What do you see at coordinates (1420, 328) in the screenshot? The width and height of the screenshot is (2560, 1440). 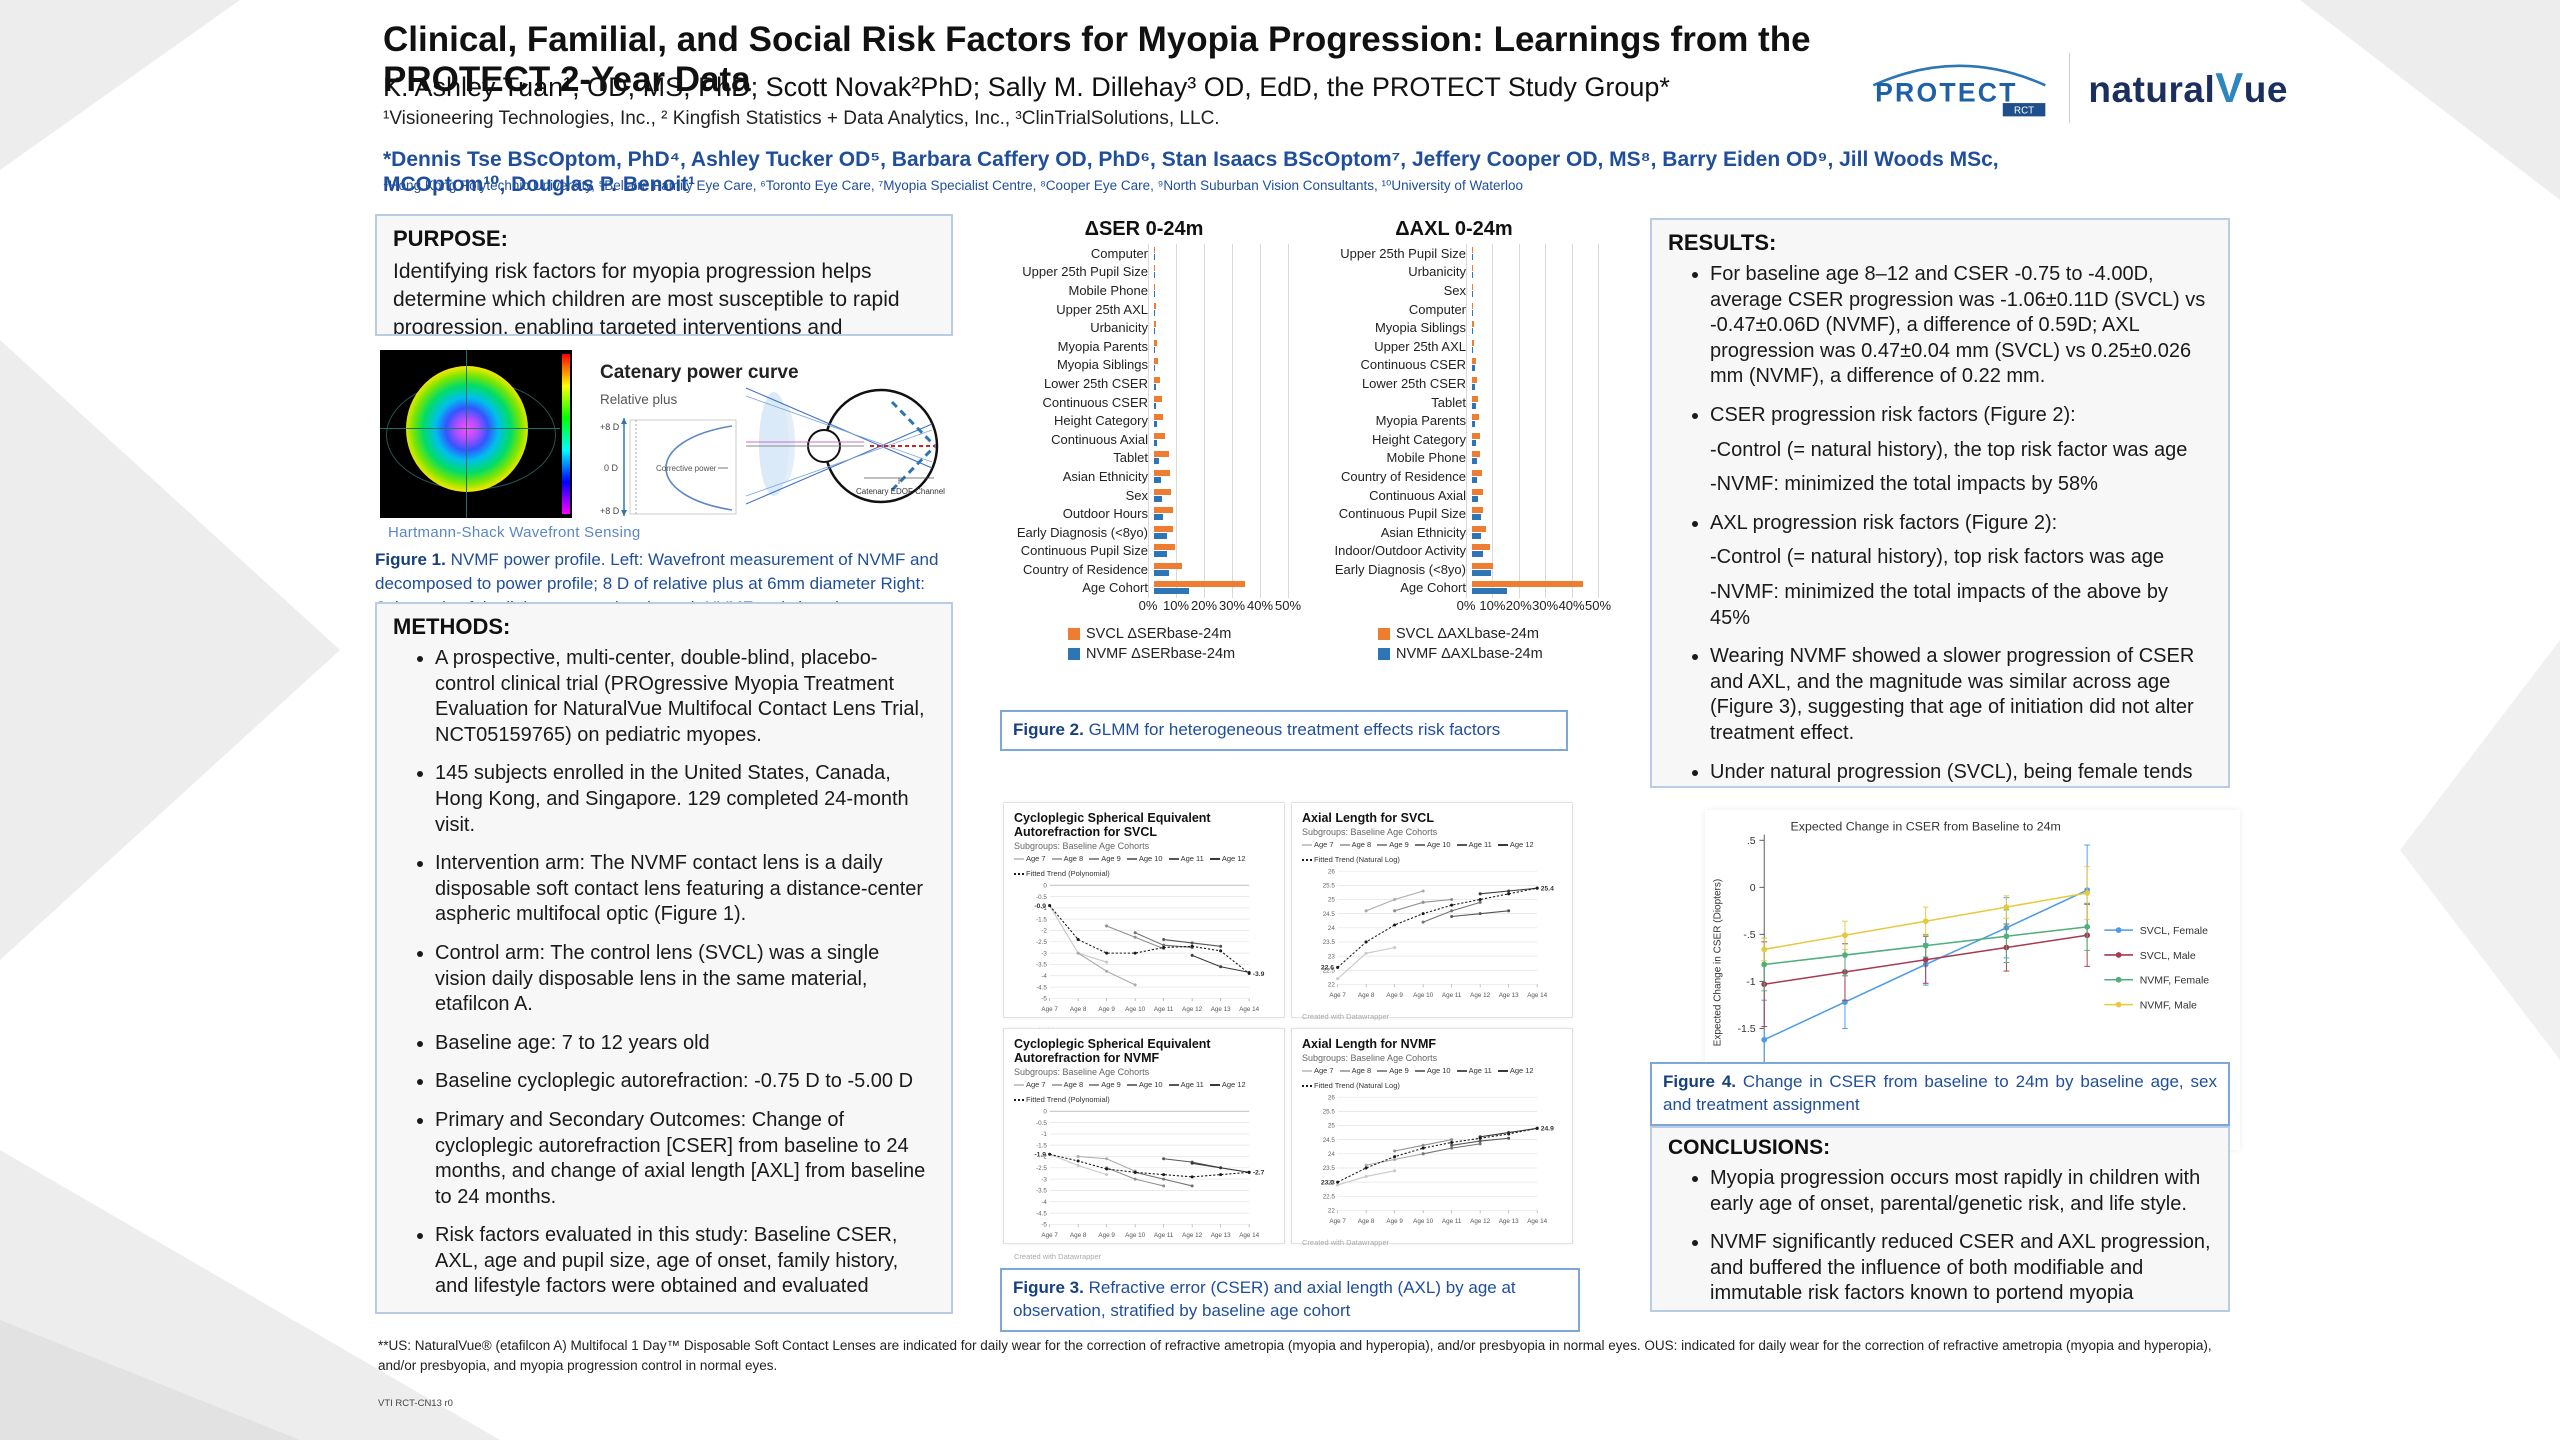 I see `bar-category-label: Myopia Siblings` at bounding box center [1420, 328].